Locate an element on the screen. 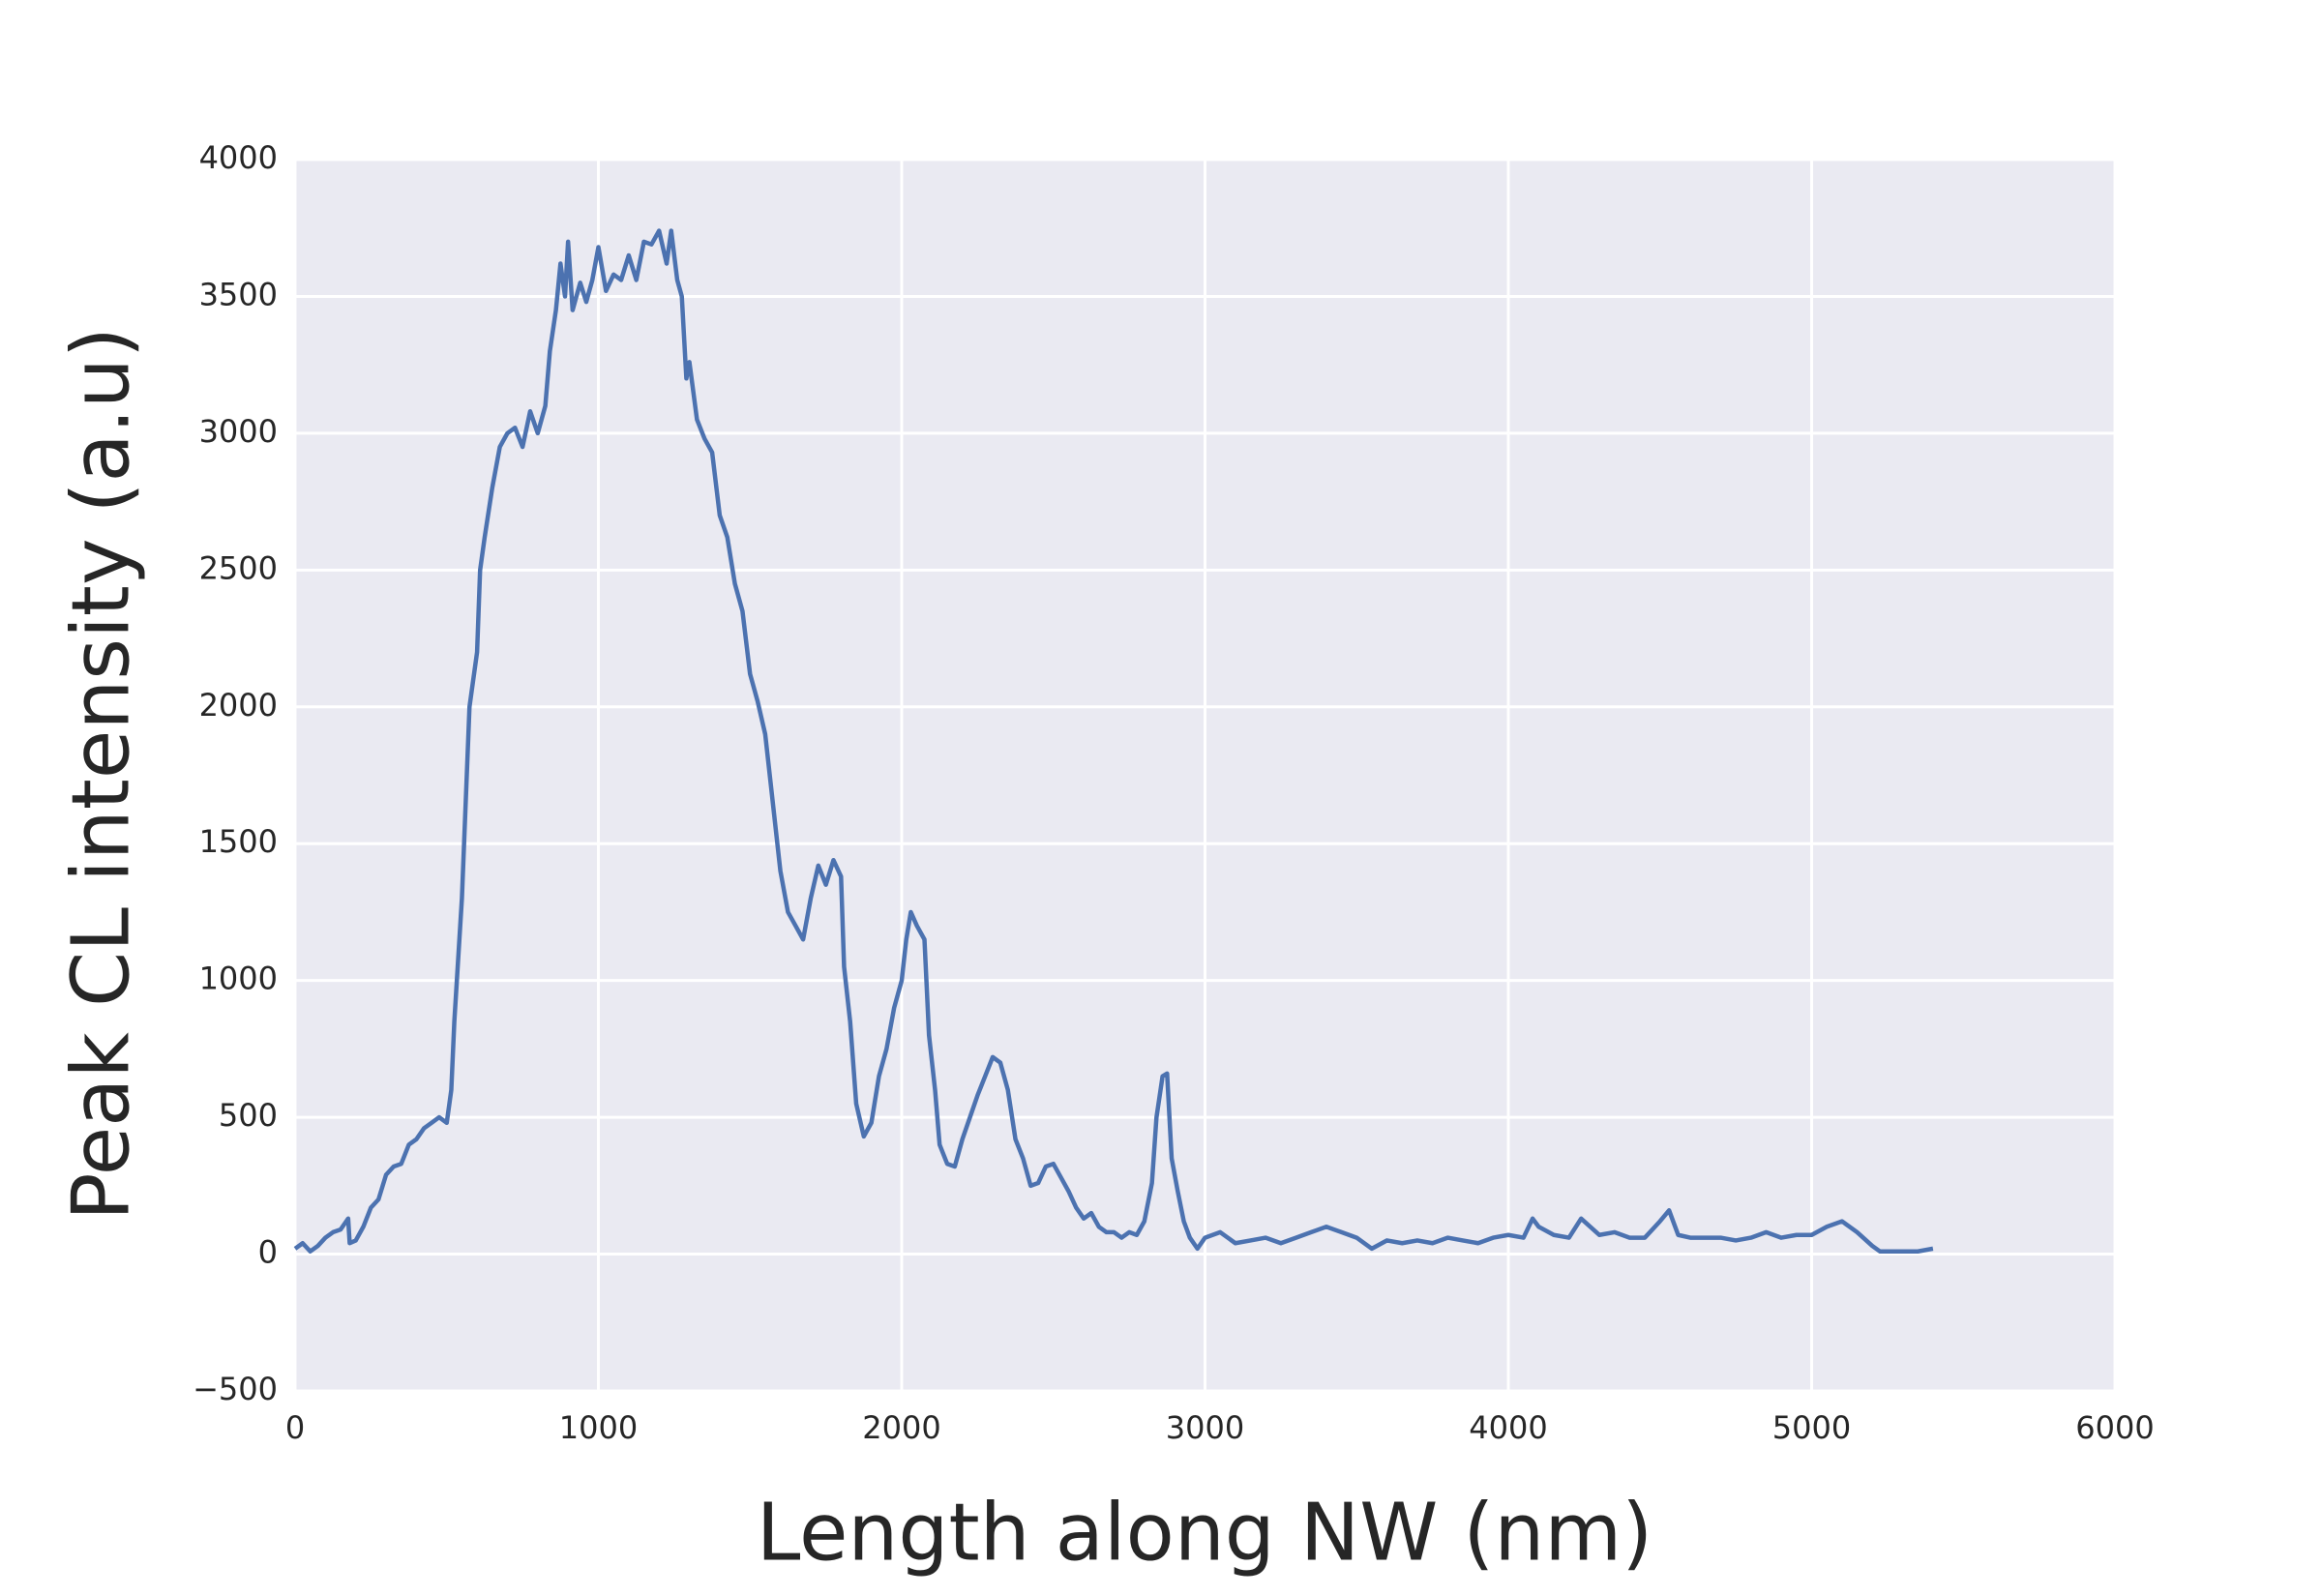 This screenshot has height=1596, width=2322. x-axis-label: Length along NW (nm) is located at coordinates (1205, 1533).